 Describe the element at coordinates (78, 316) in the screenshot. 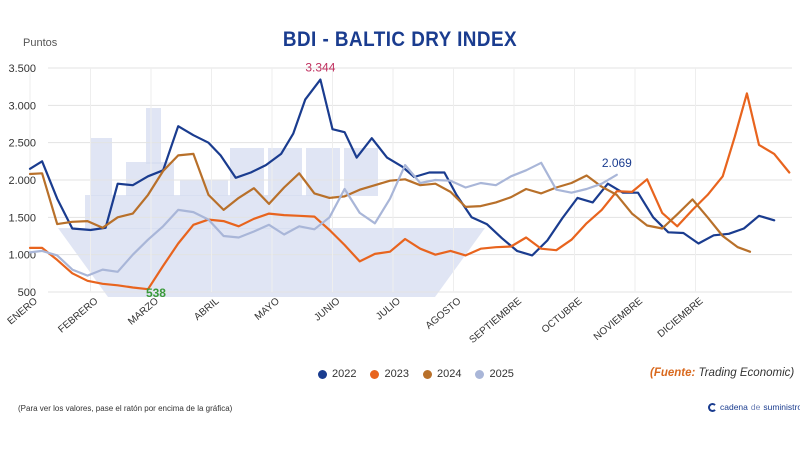

I see `x-tick-label: FEBRERO` at that location.